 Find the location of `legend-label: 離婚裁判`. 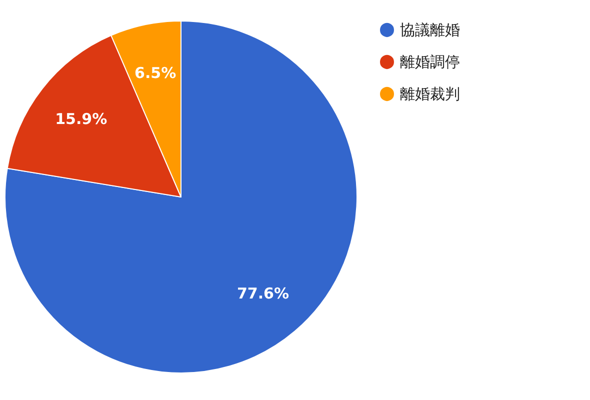

legend-label: 離婚裁判 is located at coordinates (430, 94).